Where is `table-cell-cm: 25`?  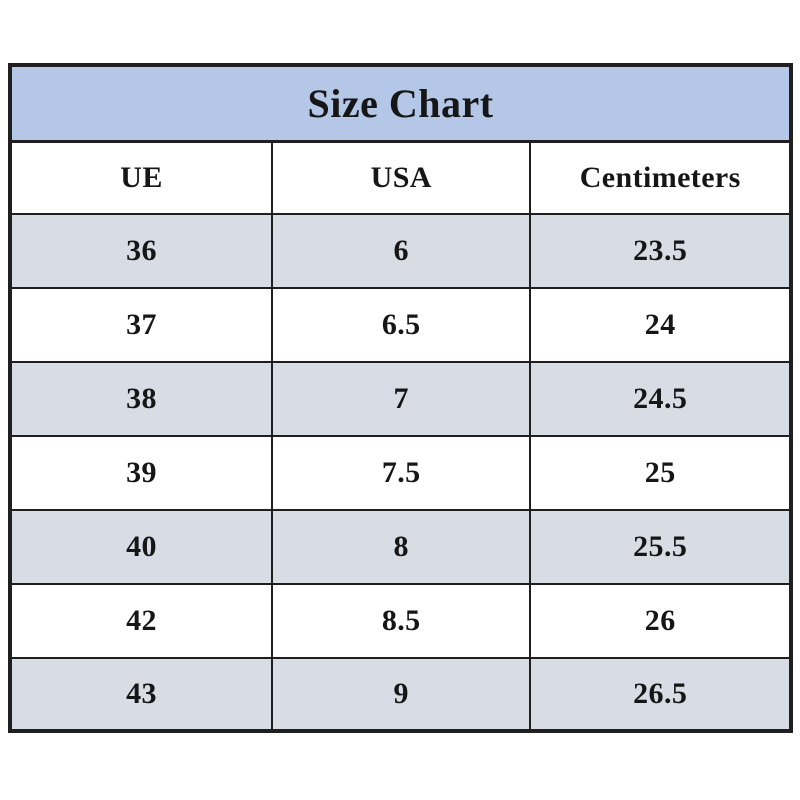
table-cell-cm: 25 is located at coordinates (660, 472).